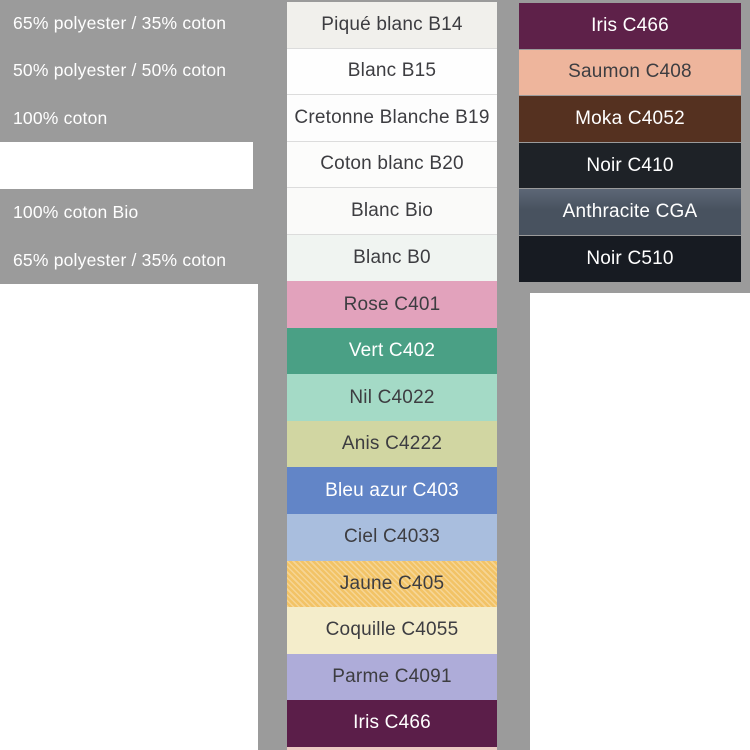  I want to click on swatch-label: Coton blanc B20, so click(392, 164).